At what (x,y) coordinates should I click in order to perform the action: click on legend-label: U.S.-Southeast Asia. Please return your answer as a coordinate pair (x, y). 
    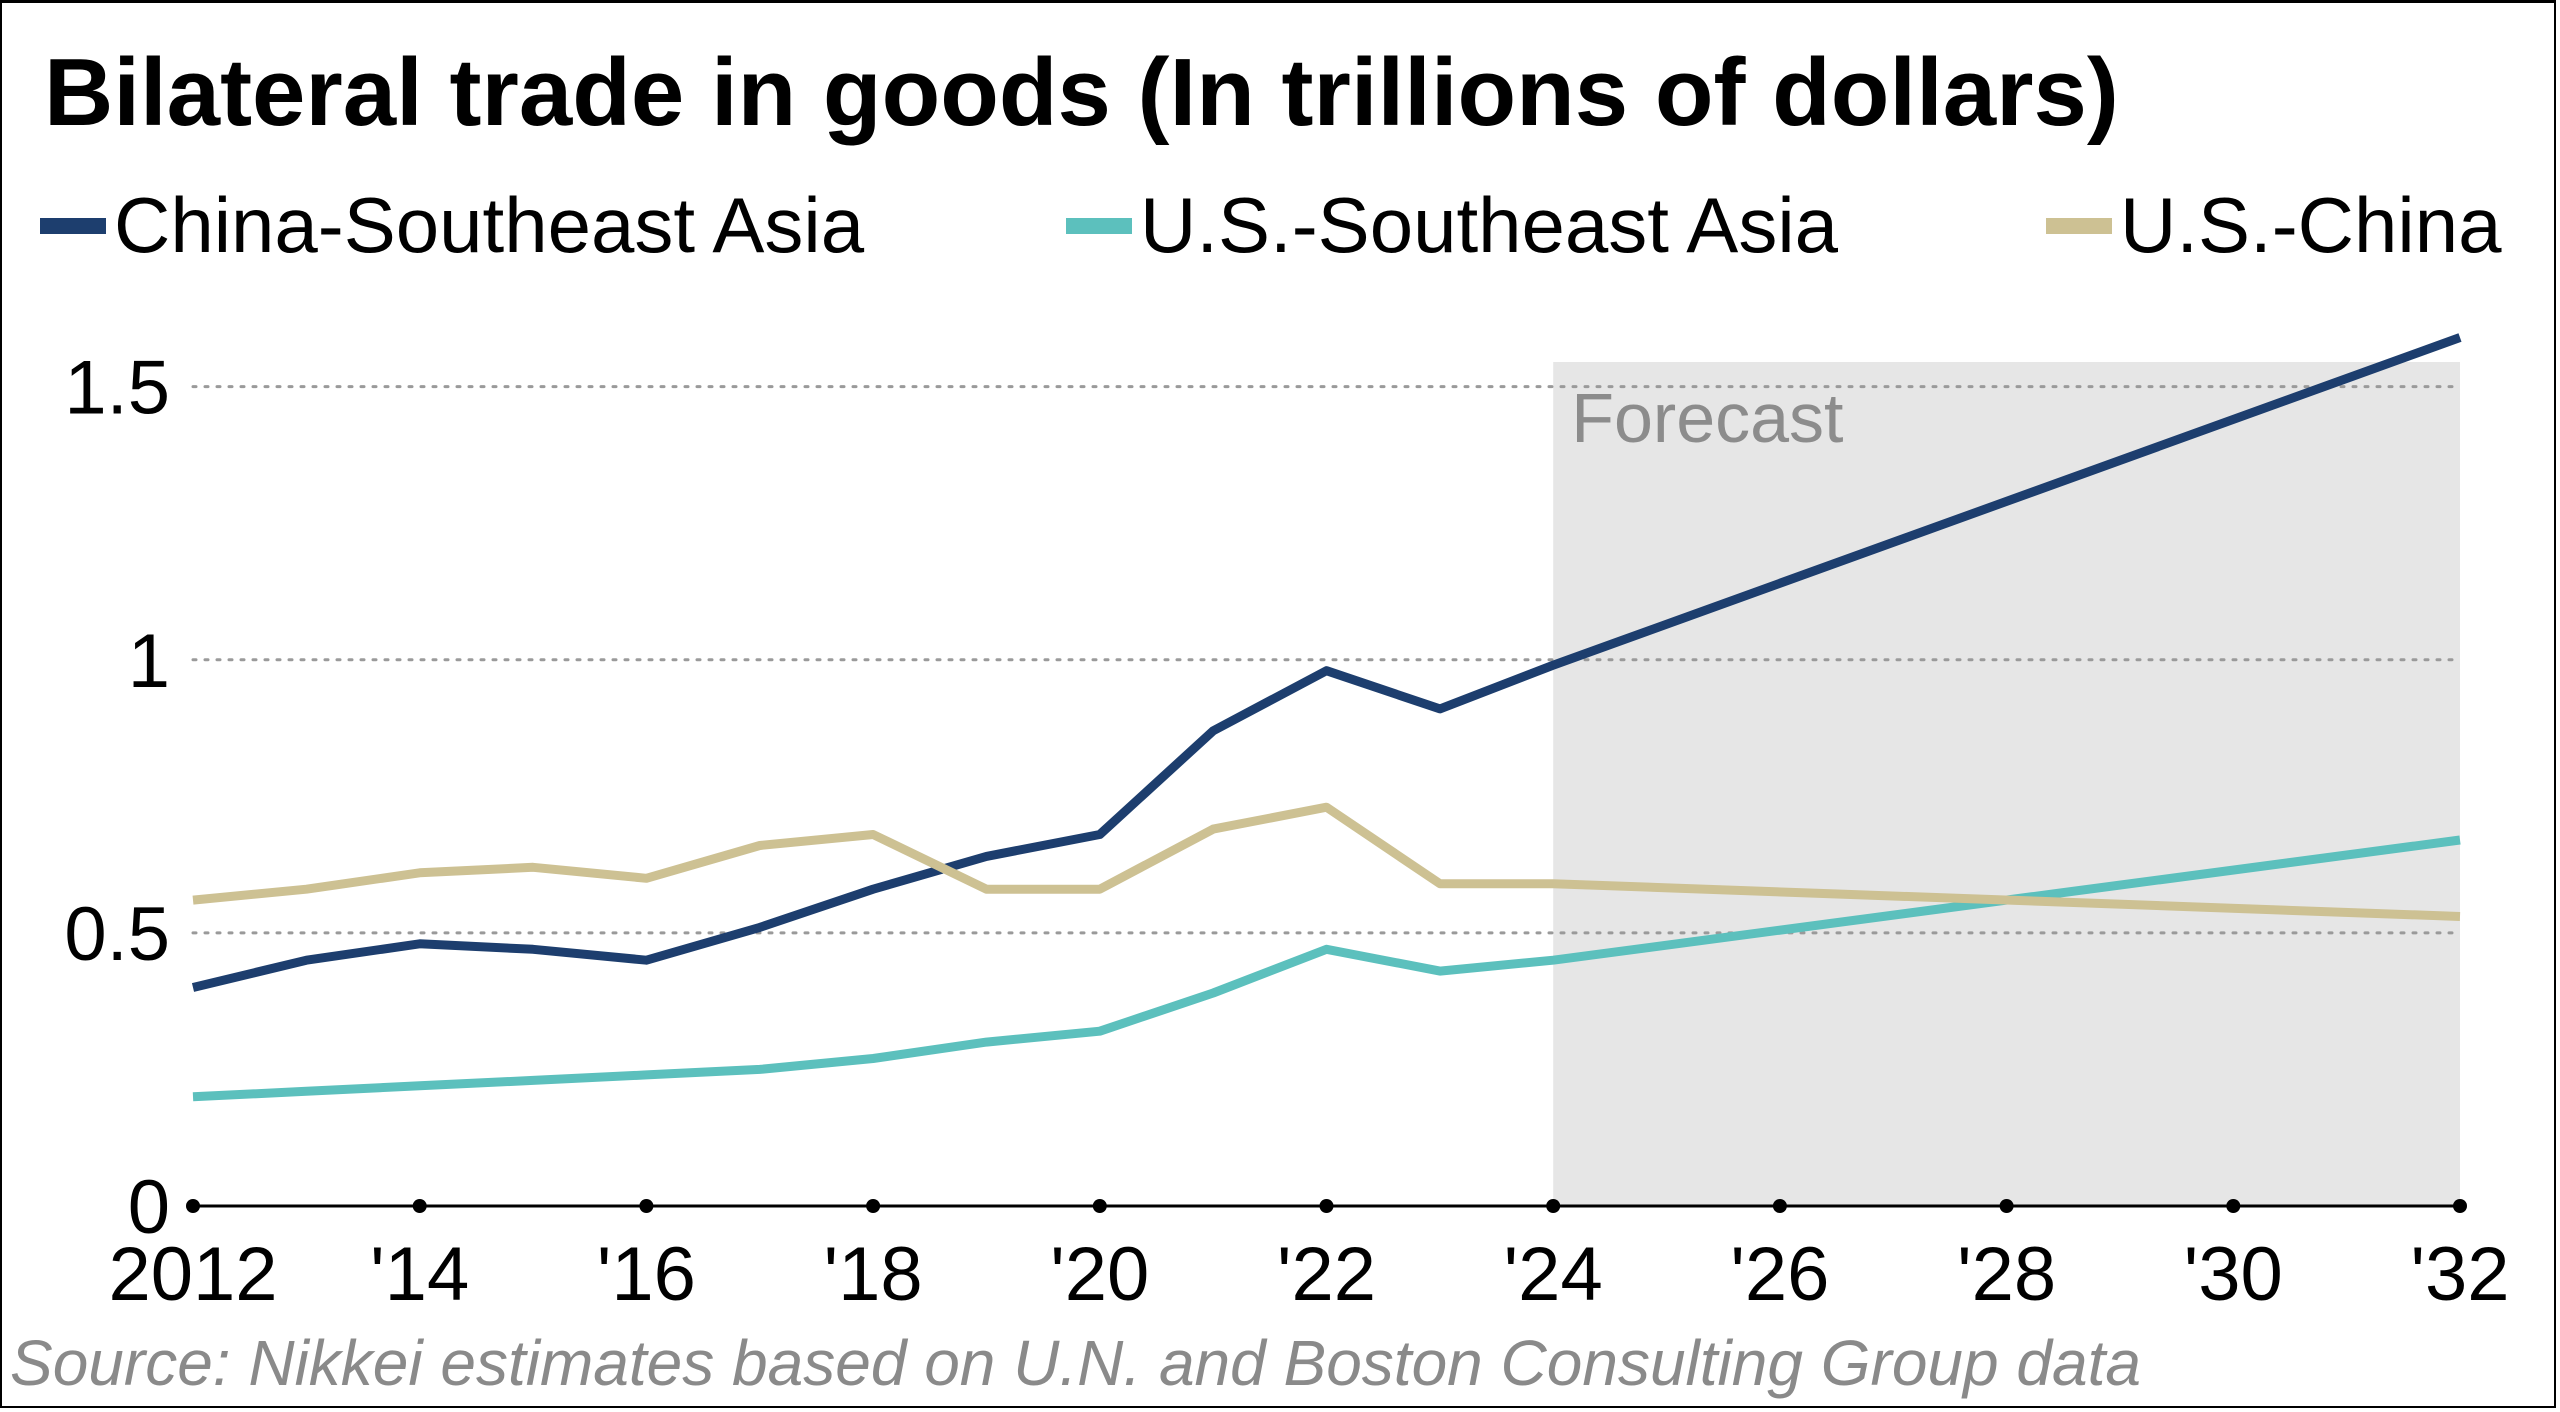
    Looking at the image, I should click on (1489, 225).